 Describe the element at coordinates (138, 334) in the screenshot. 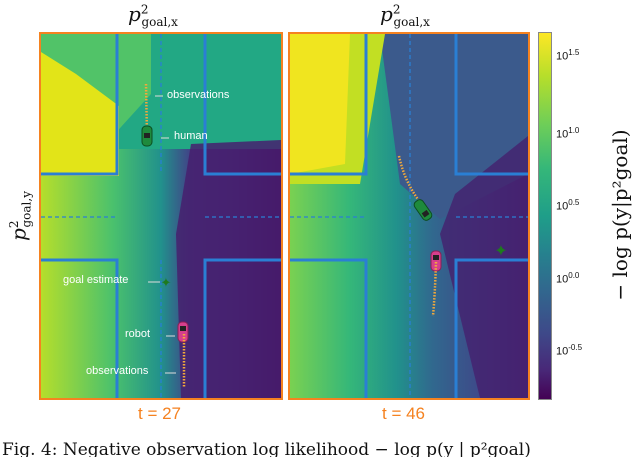

I see `label-robot: robot` at that location.